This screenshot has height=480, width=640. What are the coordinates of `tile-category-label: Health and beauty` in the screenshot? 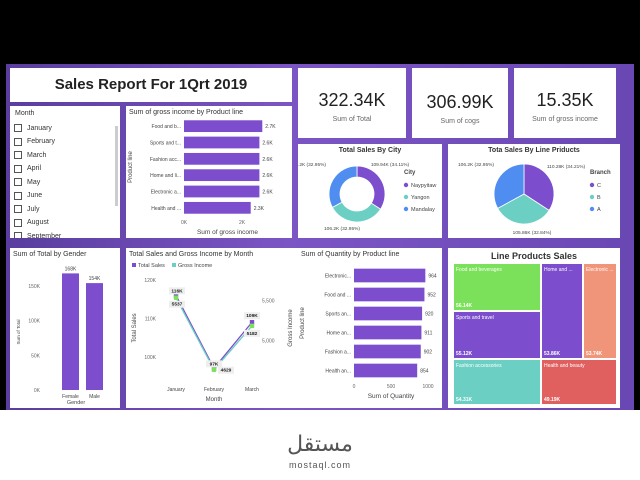 It's located at (564, 366).